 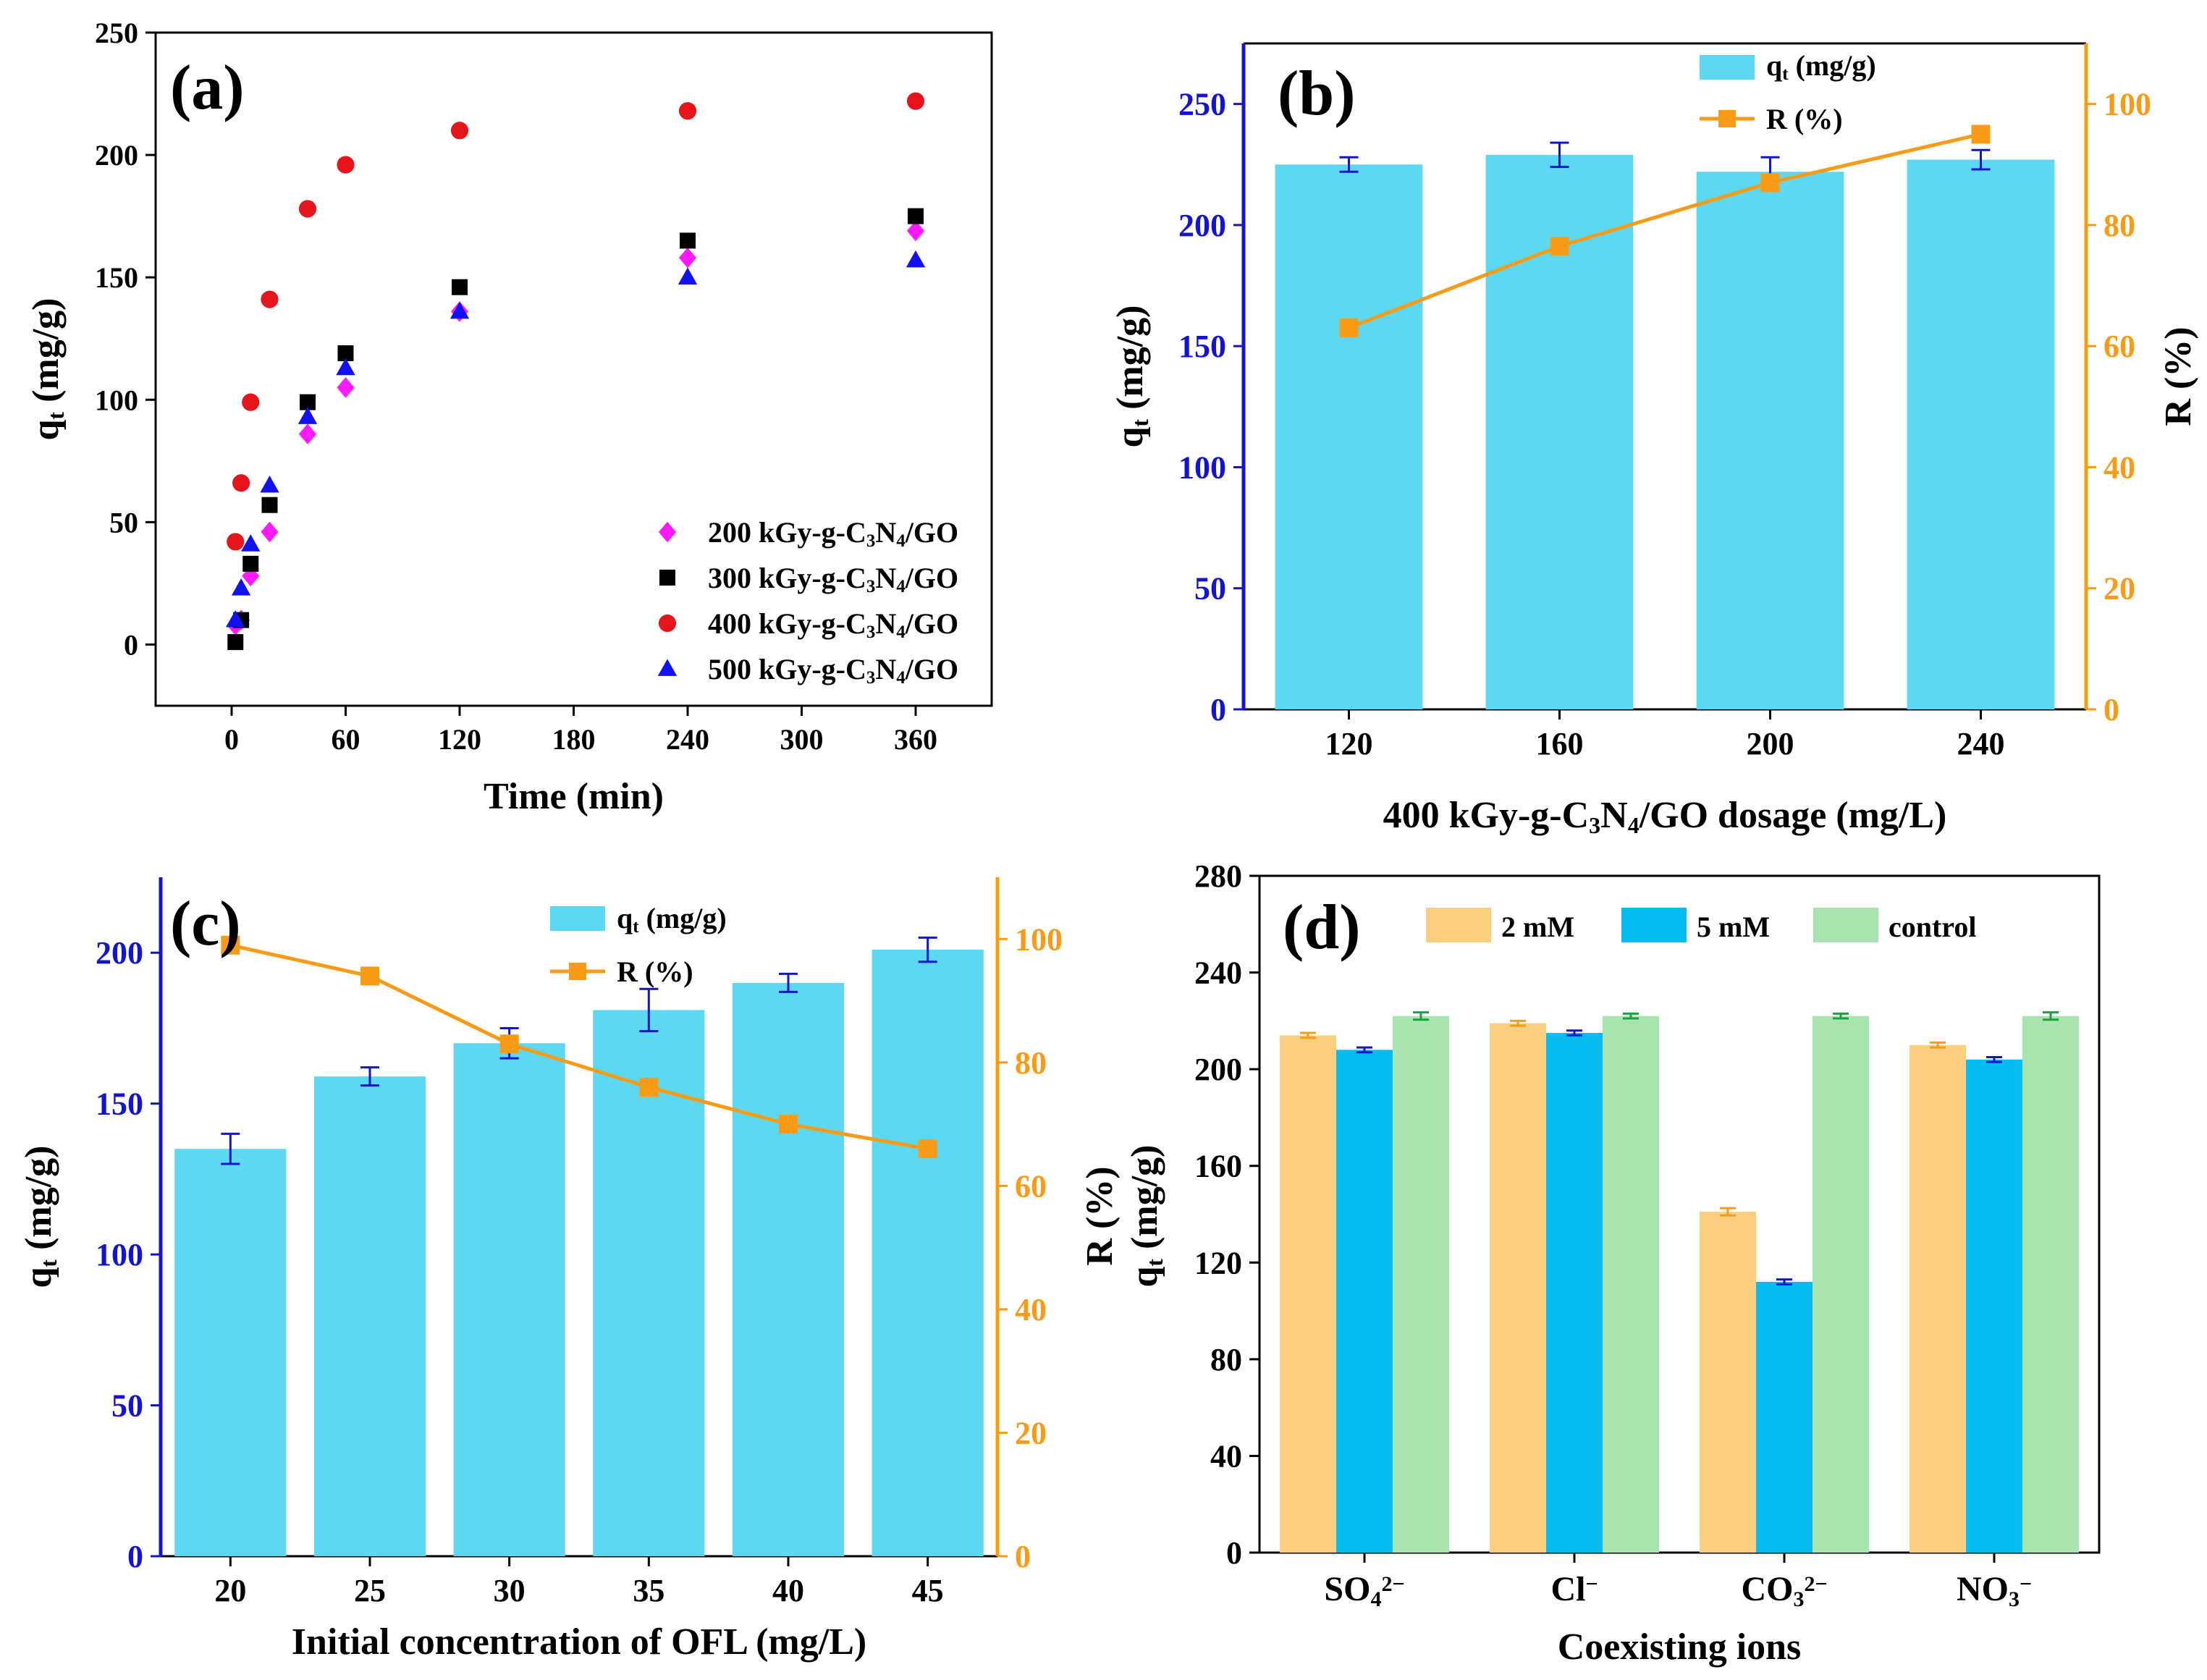 What do you see at coordinates (687, 739) in the screenshot?
I see `panel-a-xtick-label: 240` at bounding box center [687, 739].